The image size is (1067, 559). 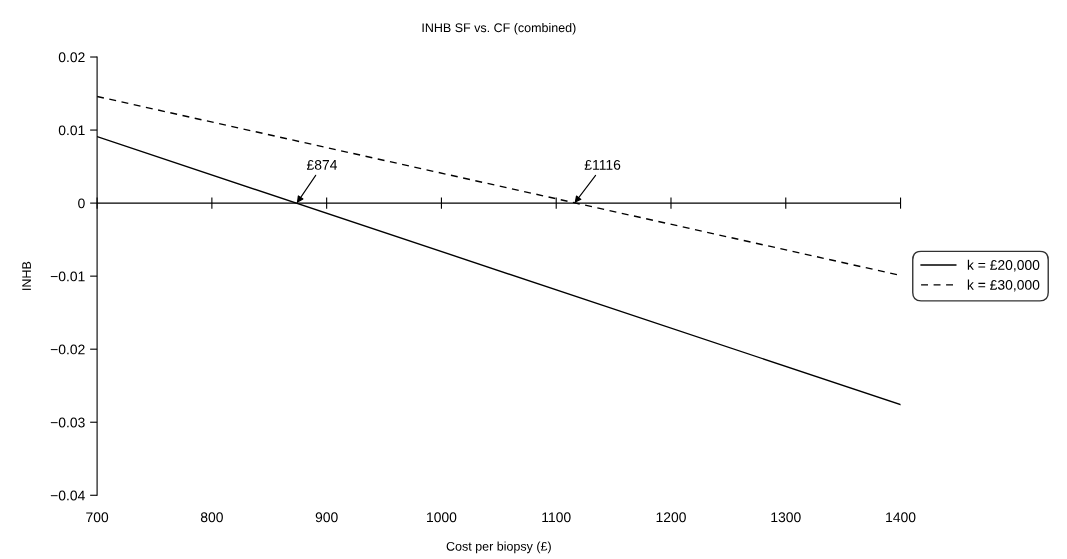 I want to click on legend-label: k = £20,000, so click(x=1003, y=265).